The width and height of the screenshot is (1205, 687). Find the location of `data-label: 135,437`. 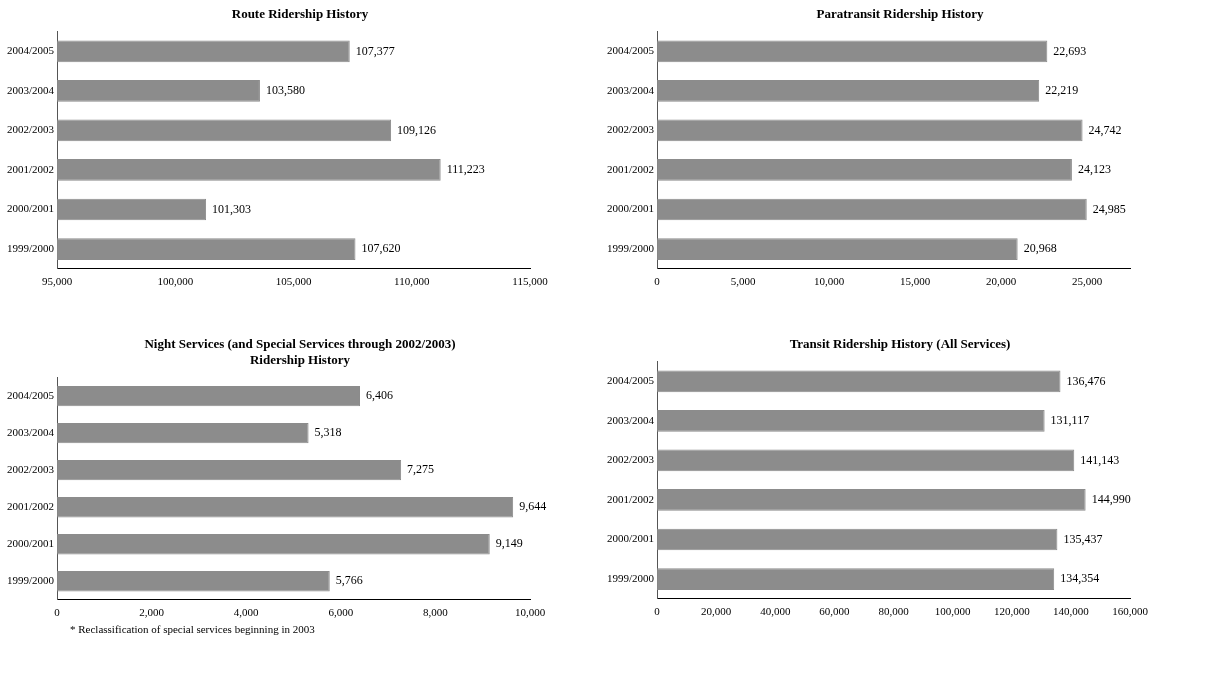

data-label: 135,437 is located at coordinates (1083, 538).